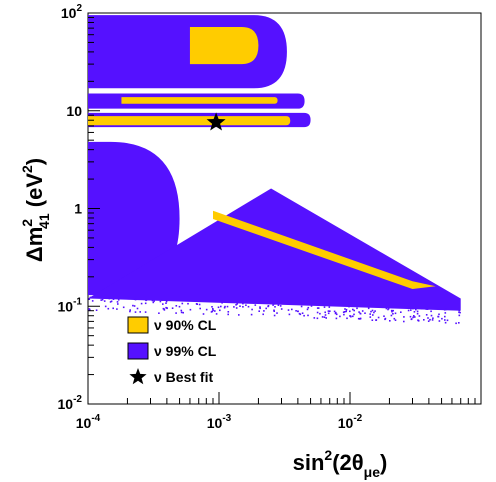 The image size is (496, 482). I want to click on y-tick-label: 102, so click(72, 12).